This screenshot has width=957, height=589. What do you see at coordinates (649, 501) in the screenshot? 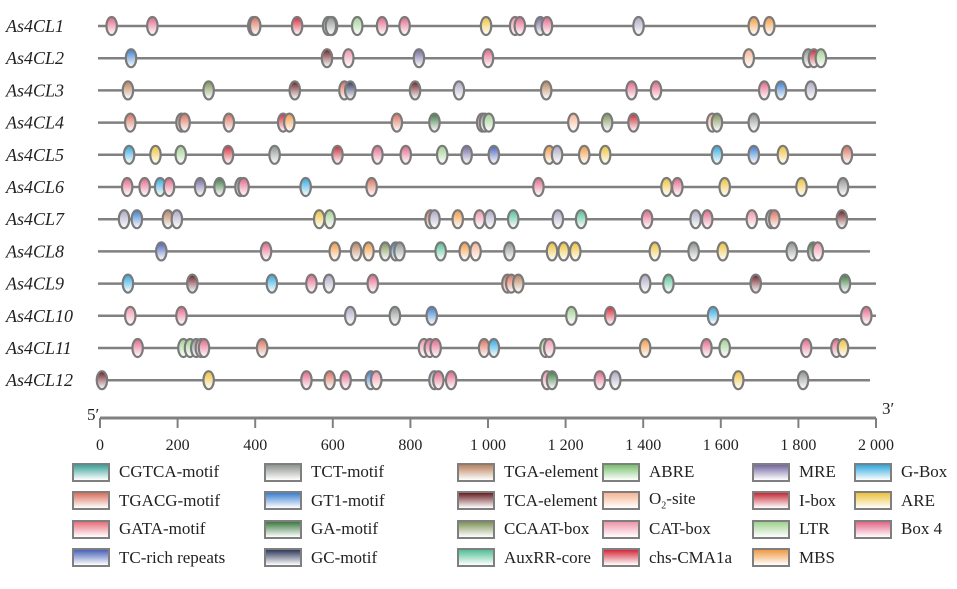
I see `legend-item: O2-site` at bounding box center [649, 501].